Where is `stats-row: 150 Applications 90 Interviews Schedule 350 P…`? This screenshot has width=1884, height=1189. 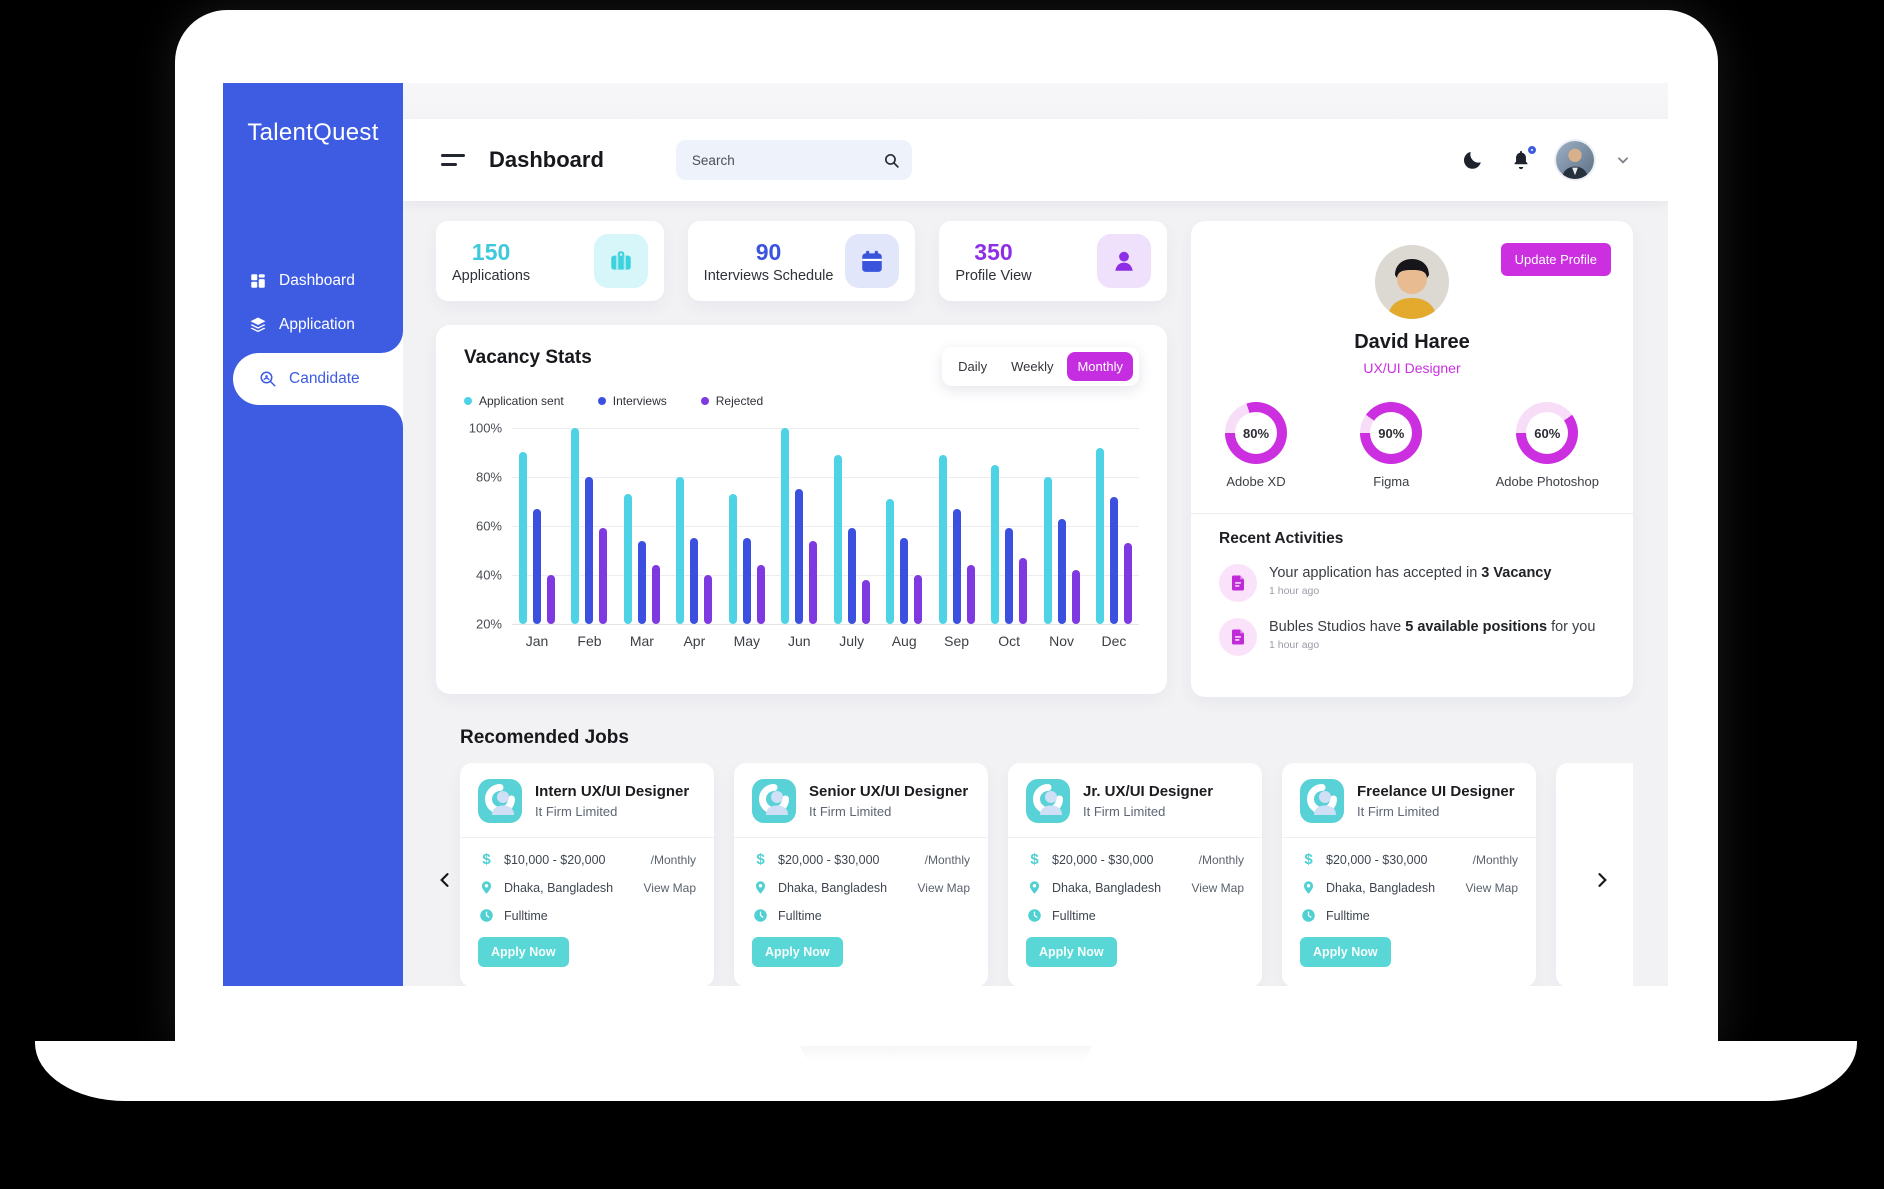
stats-row: 150 Applications 90 Interviews Schedule 350 P… is located at coordinates (802, 261).